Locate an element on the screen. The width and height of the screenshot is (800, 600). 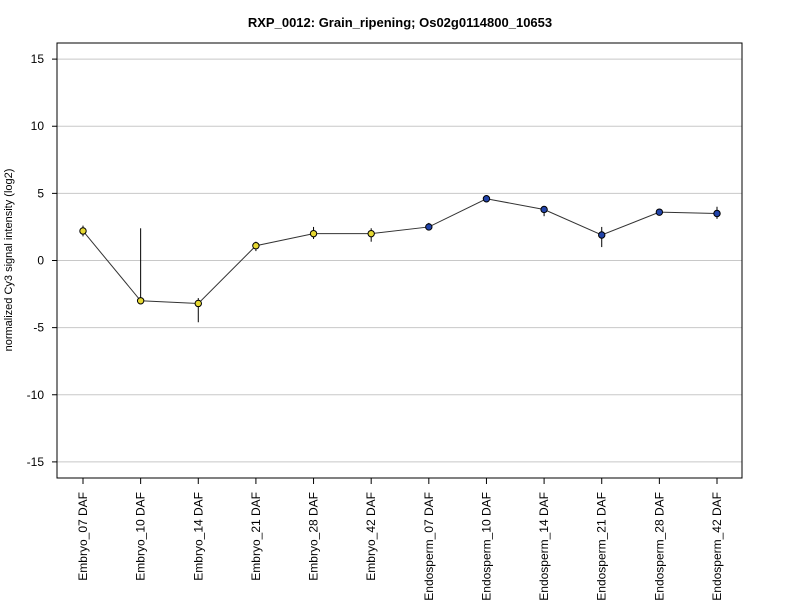
x-tick-label: Endosperm_21 DAF is located at coordinates (602, 546).